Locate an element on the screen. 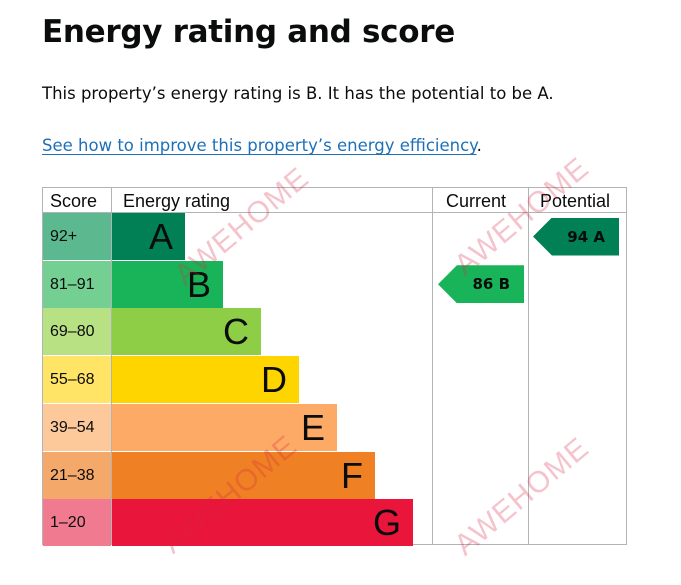 Image resolution: width=681 pixels, height=585 pixels. header-divider is located at coordinates (334, 212).